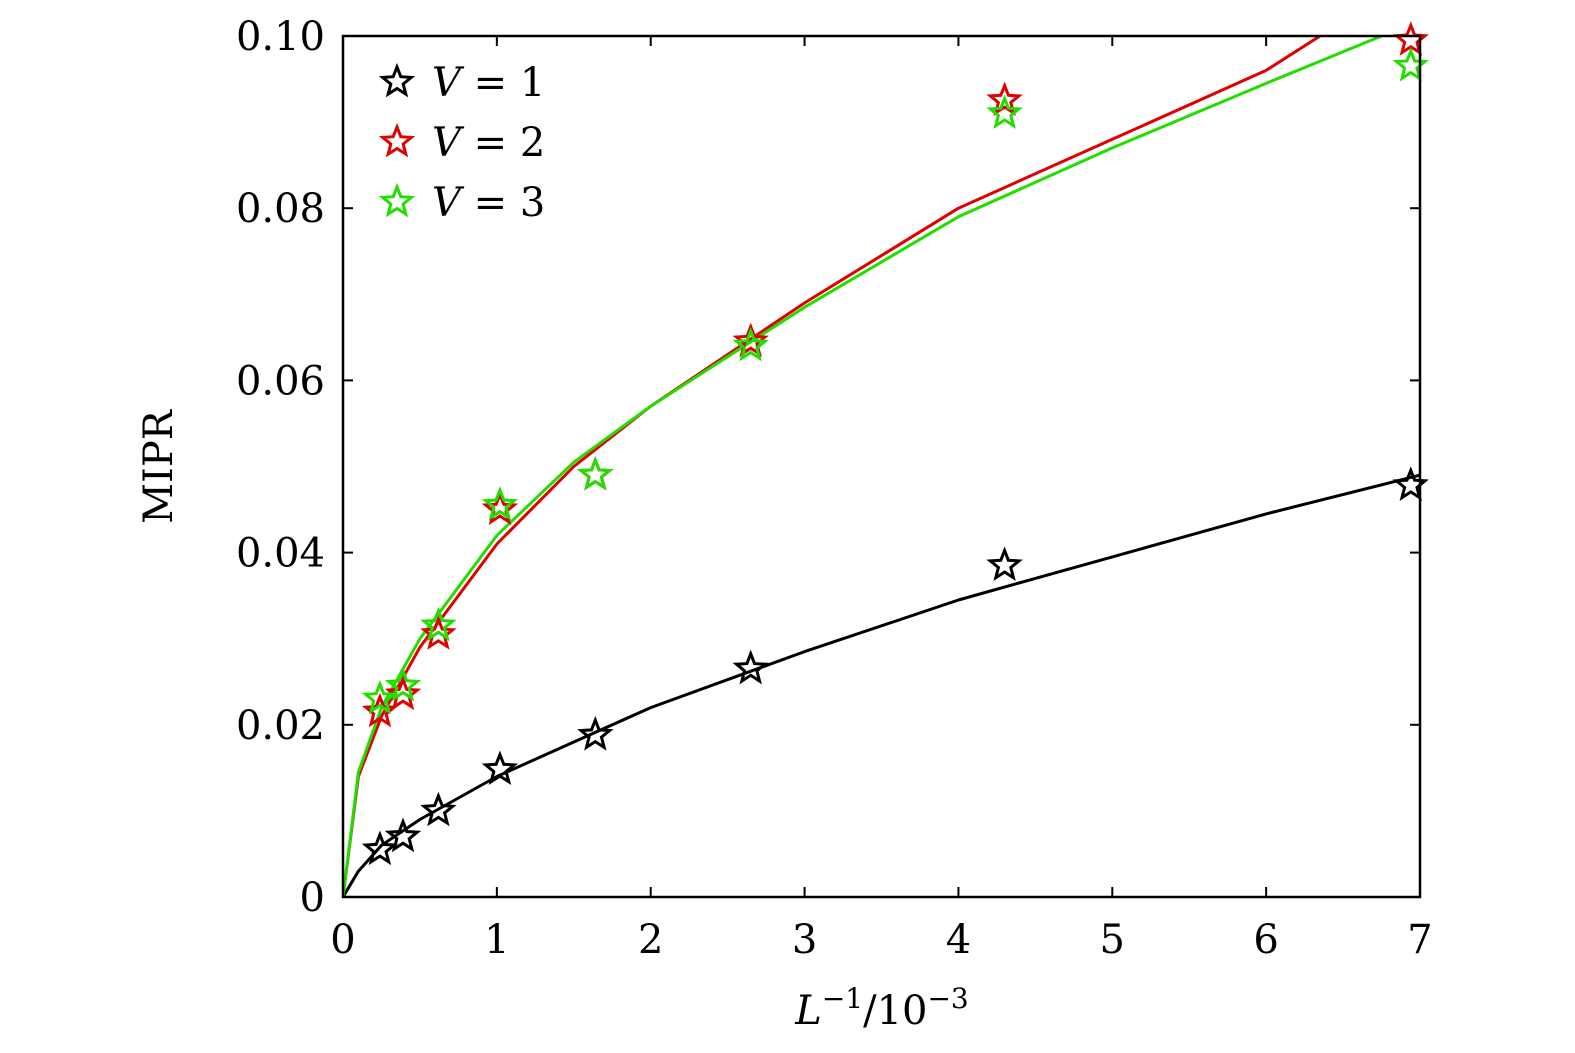 Image resolution: width=1575 pixels, height=1053 pixels. What do you see at coordinates (503, 203) in the screenshot?
I see `legend-value: = 3` at bounding box center [503, 203].